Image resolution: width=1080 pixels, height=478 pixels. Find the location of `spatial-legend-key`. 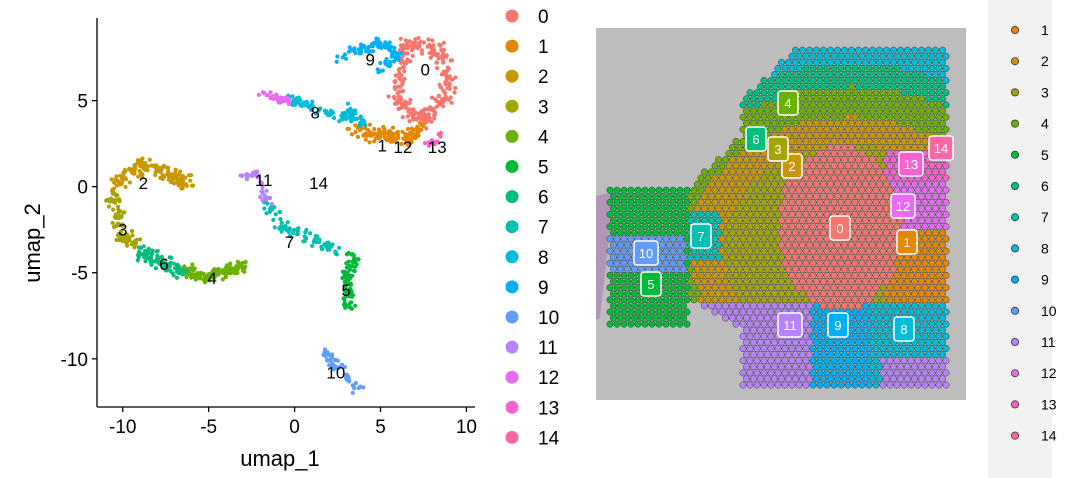

spatial-legend-key is located at coordinates (1015, 61).